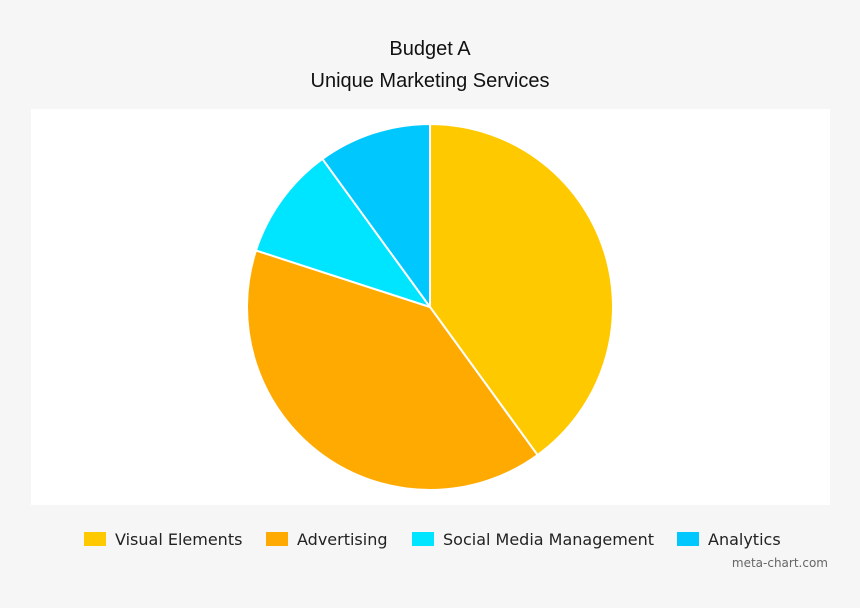 This screenshot has height=608, width=860. What do you see at coordinates (430, 49) in the screenshot?
I see `chart-title: Budget A` at bounding box center [430, 49].